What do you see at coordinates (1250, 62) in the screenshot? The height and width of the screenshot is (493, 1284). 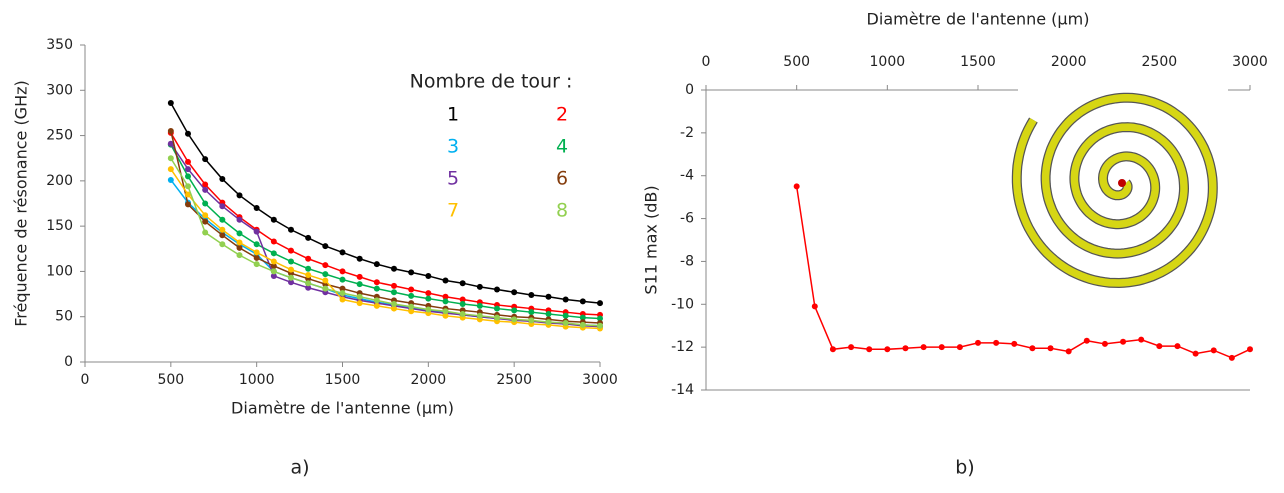 I see `x-tick-label: 3000` at bounding box center [1250, 62].